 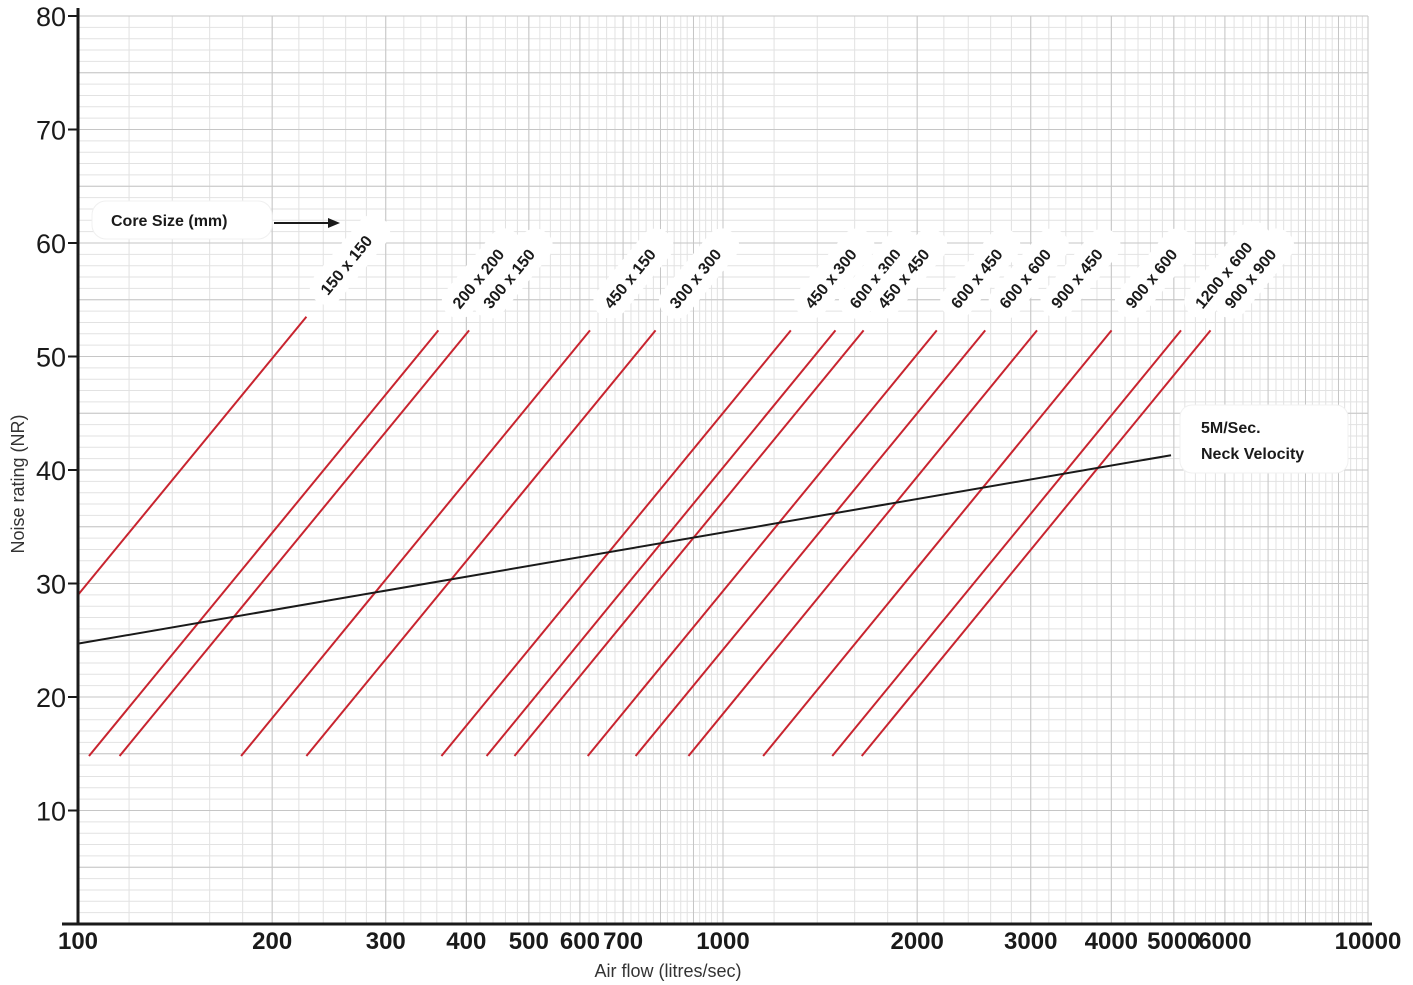 What do you see at coordinates (51, 585) in the screenshot?
I see `y-tick-label: 30` at bounding box center [51, 585].